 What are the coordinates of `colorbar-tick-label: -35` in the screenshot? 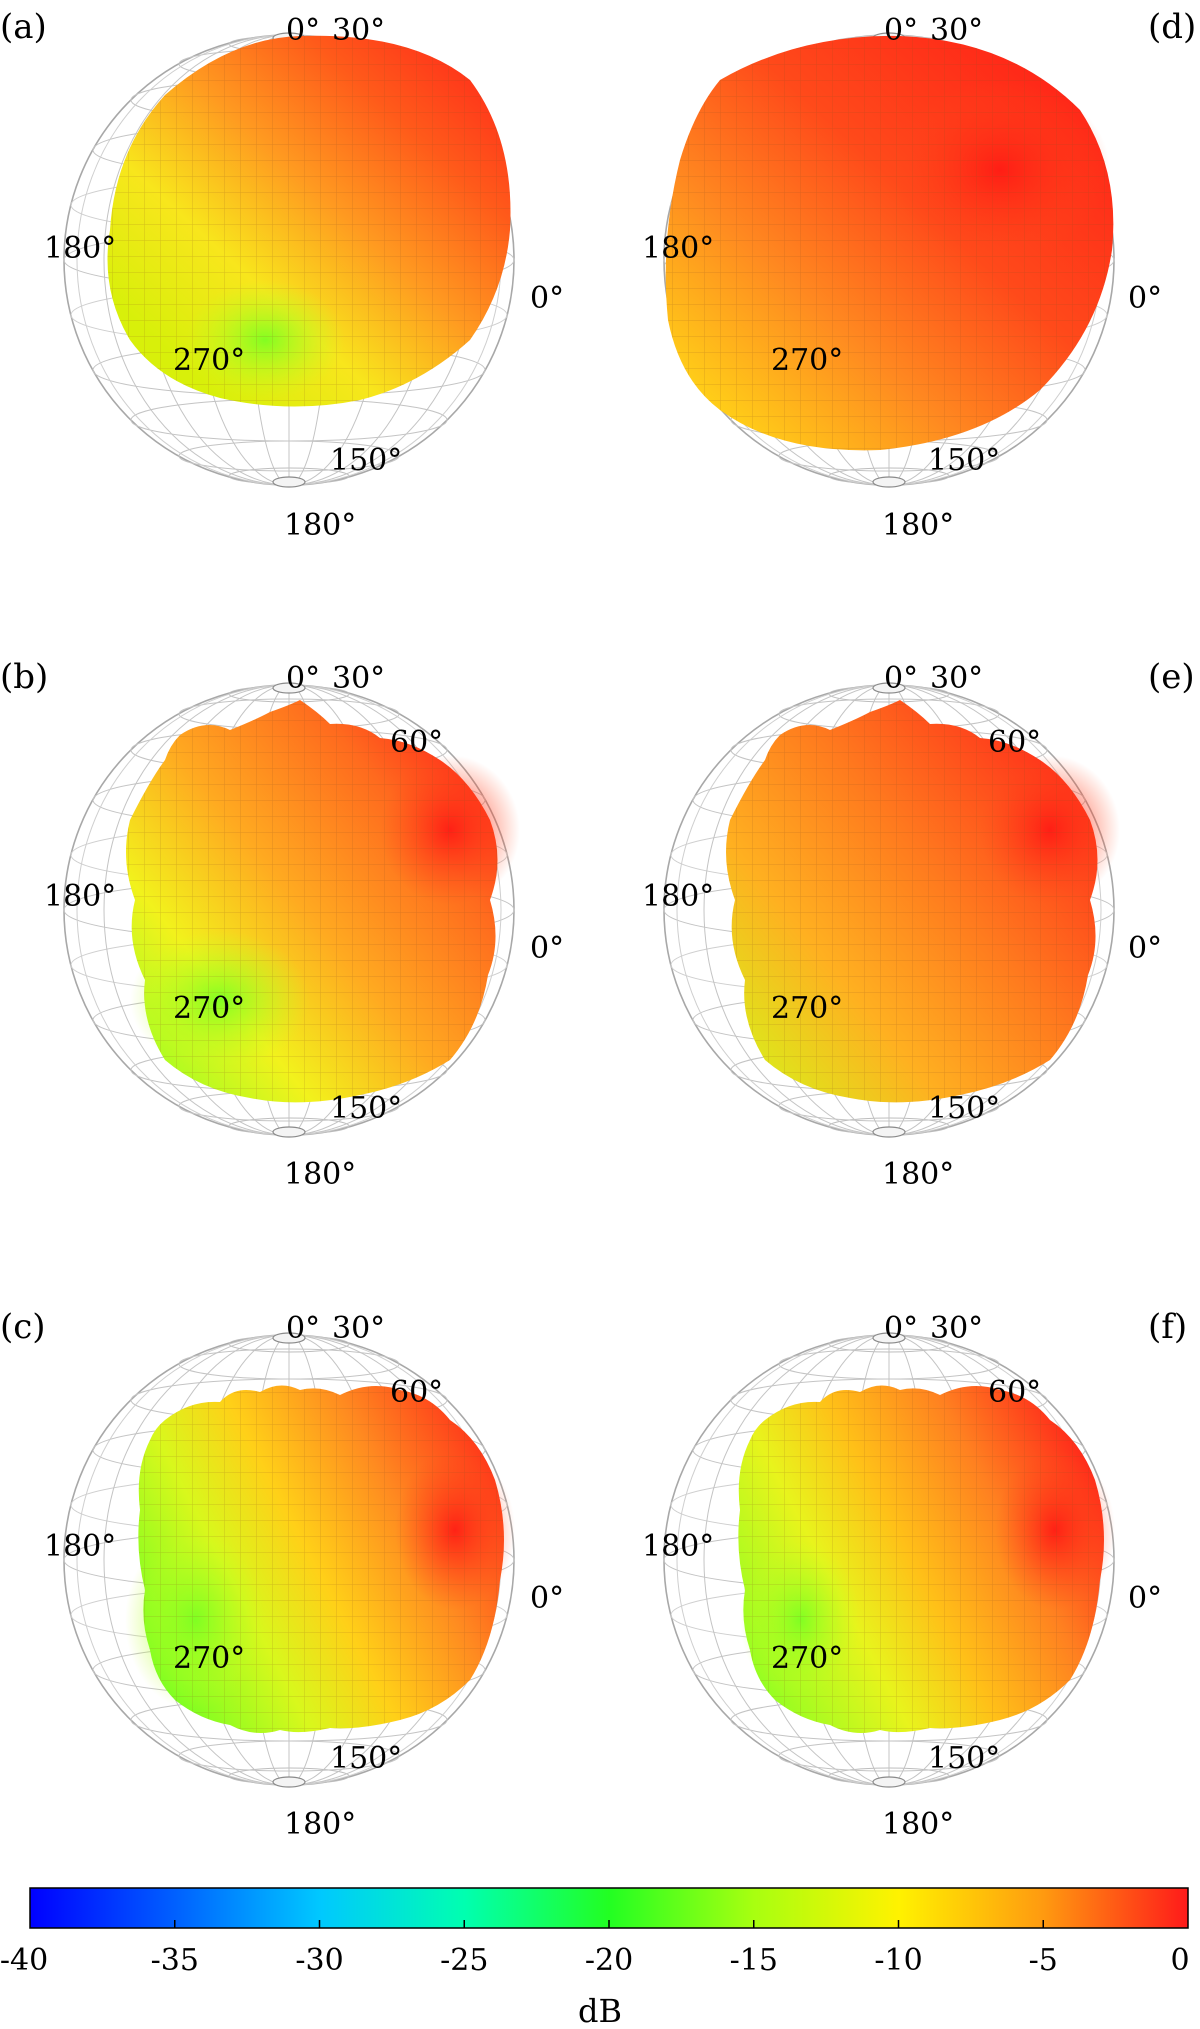 It's located at (175, 1960).